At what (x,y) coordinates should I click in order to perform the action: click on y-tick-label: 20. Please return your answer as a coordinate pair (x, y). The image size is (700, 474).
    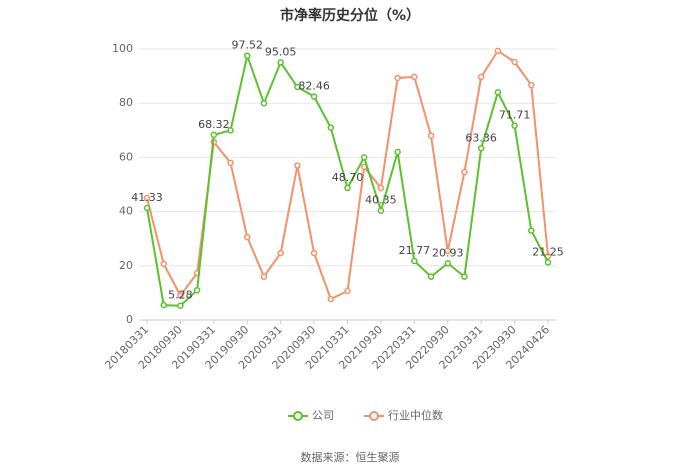
    Looking at the image, I should click on (126, 265).